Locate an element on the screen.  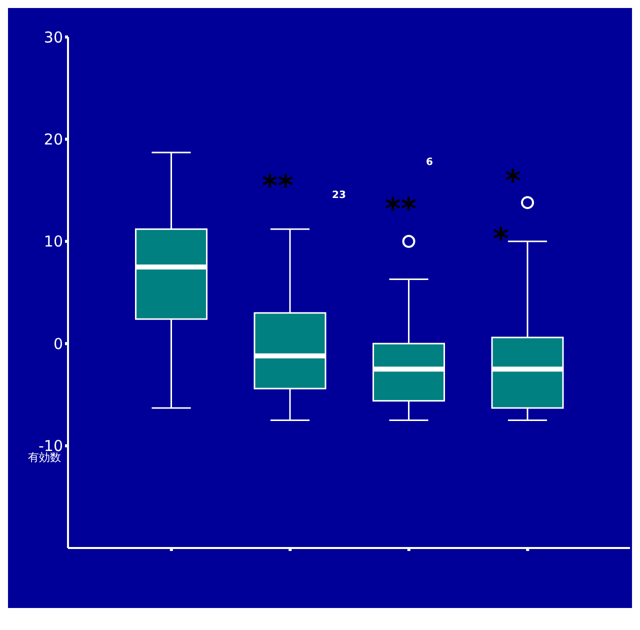
y-tick-label: 30 is located at coordinates (53, 37).